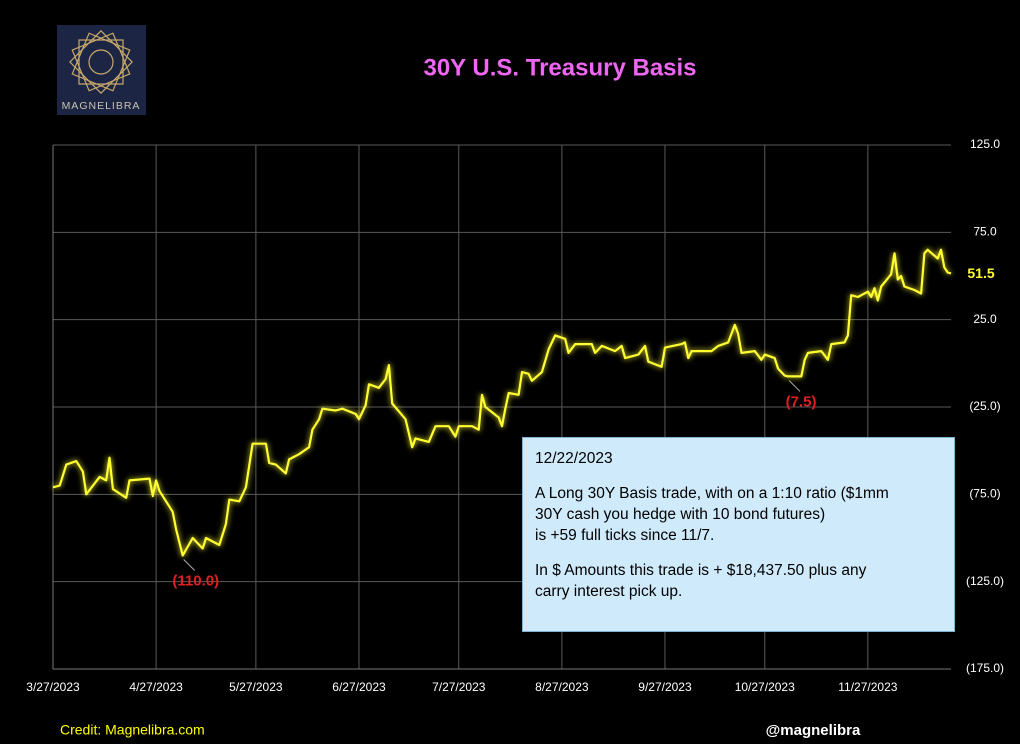 This screenshot has width=1020, height=744. I want to click on x-tick-label: 7/27/2023, so click(459, 687).